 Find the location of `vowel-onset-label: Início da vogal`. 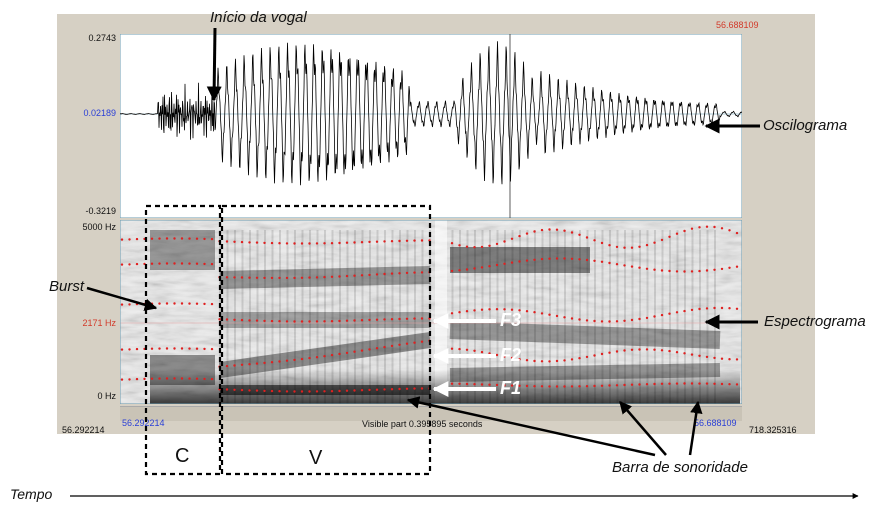

vowel-onset-label: Início da vogal is located at coordinates (258, 17).